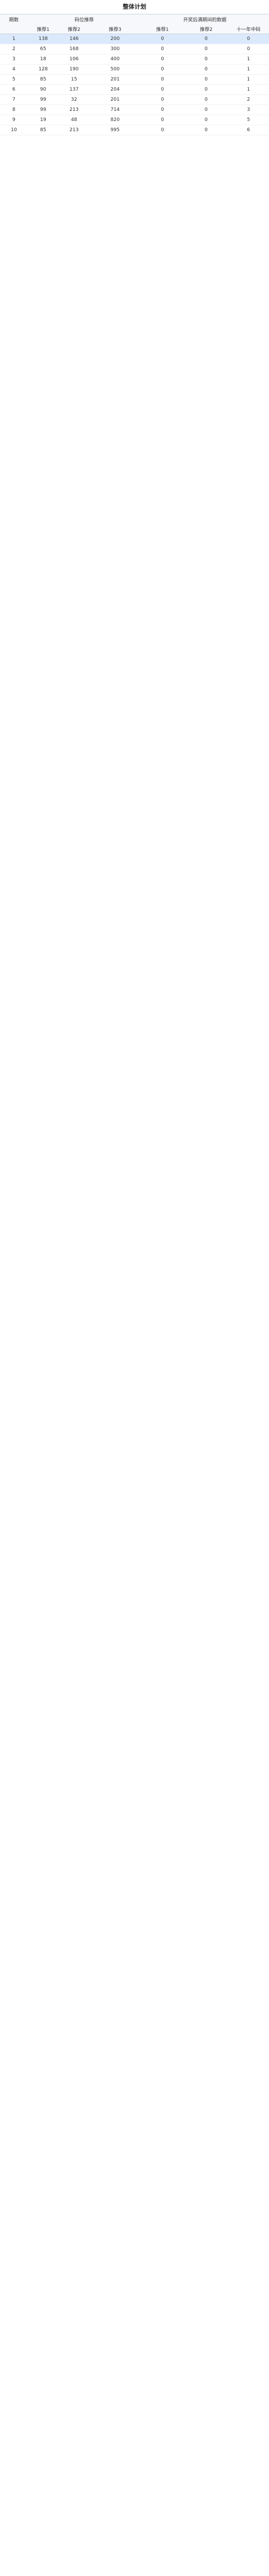 The width and height of the screenshot is (269, 2576). Describe the element at coordinates (74, 39) in the screenshot. I see `table-cell: 146` at that location.